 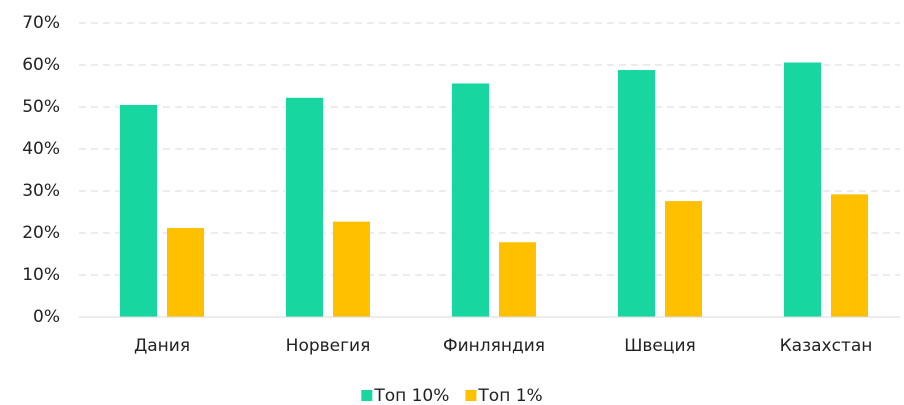 I want to click on x-tick-label: Норвегия, so click(x=328, y=346).